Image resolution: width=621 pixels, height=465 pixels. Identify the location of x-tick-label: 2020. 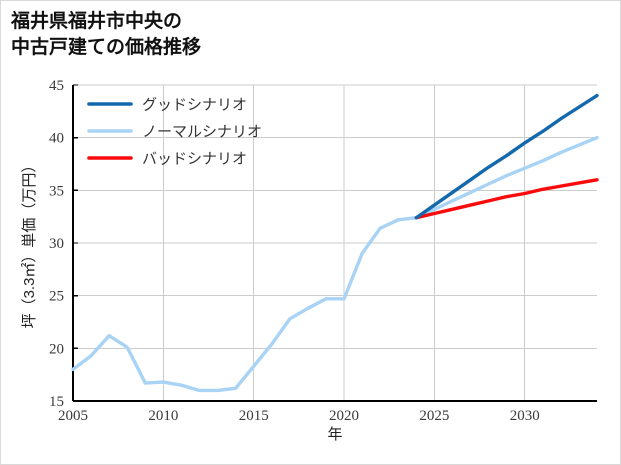
(344, 416).